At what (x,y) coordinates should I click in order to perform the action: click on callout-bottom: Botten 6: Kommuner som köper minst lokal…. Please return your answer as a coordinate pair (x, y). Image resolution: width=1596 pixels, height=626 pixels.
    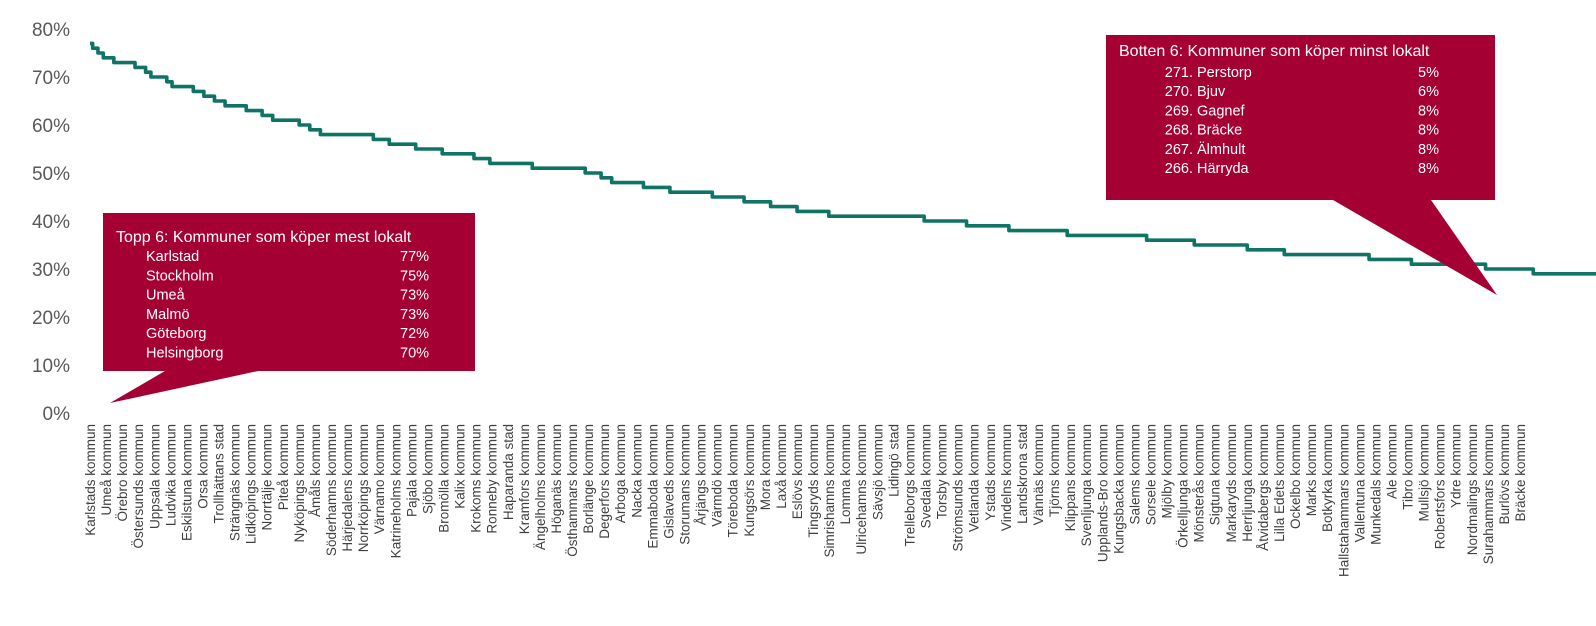
    Looking at the image, I should click on (1301, 165).